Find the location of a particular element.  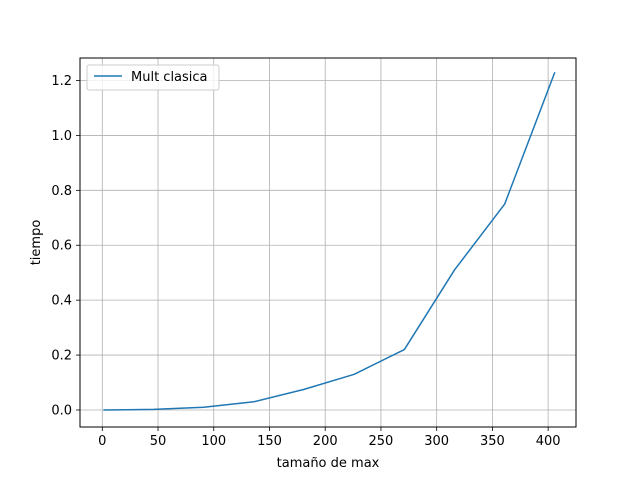

x-axis-label: tamaño de max is located at coordinates (328, 463).